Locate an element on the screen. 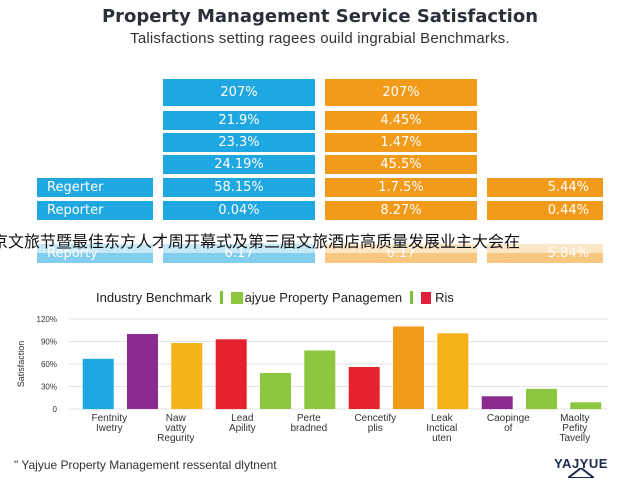 The width and height of the screenshot is (640, 480). x-tick-label: Maolty Pefity Tavelly is located at coordinates (575, 428).